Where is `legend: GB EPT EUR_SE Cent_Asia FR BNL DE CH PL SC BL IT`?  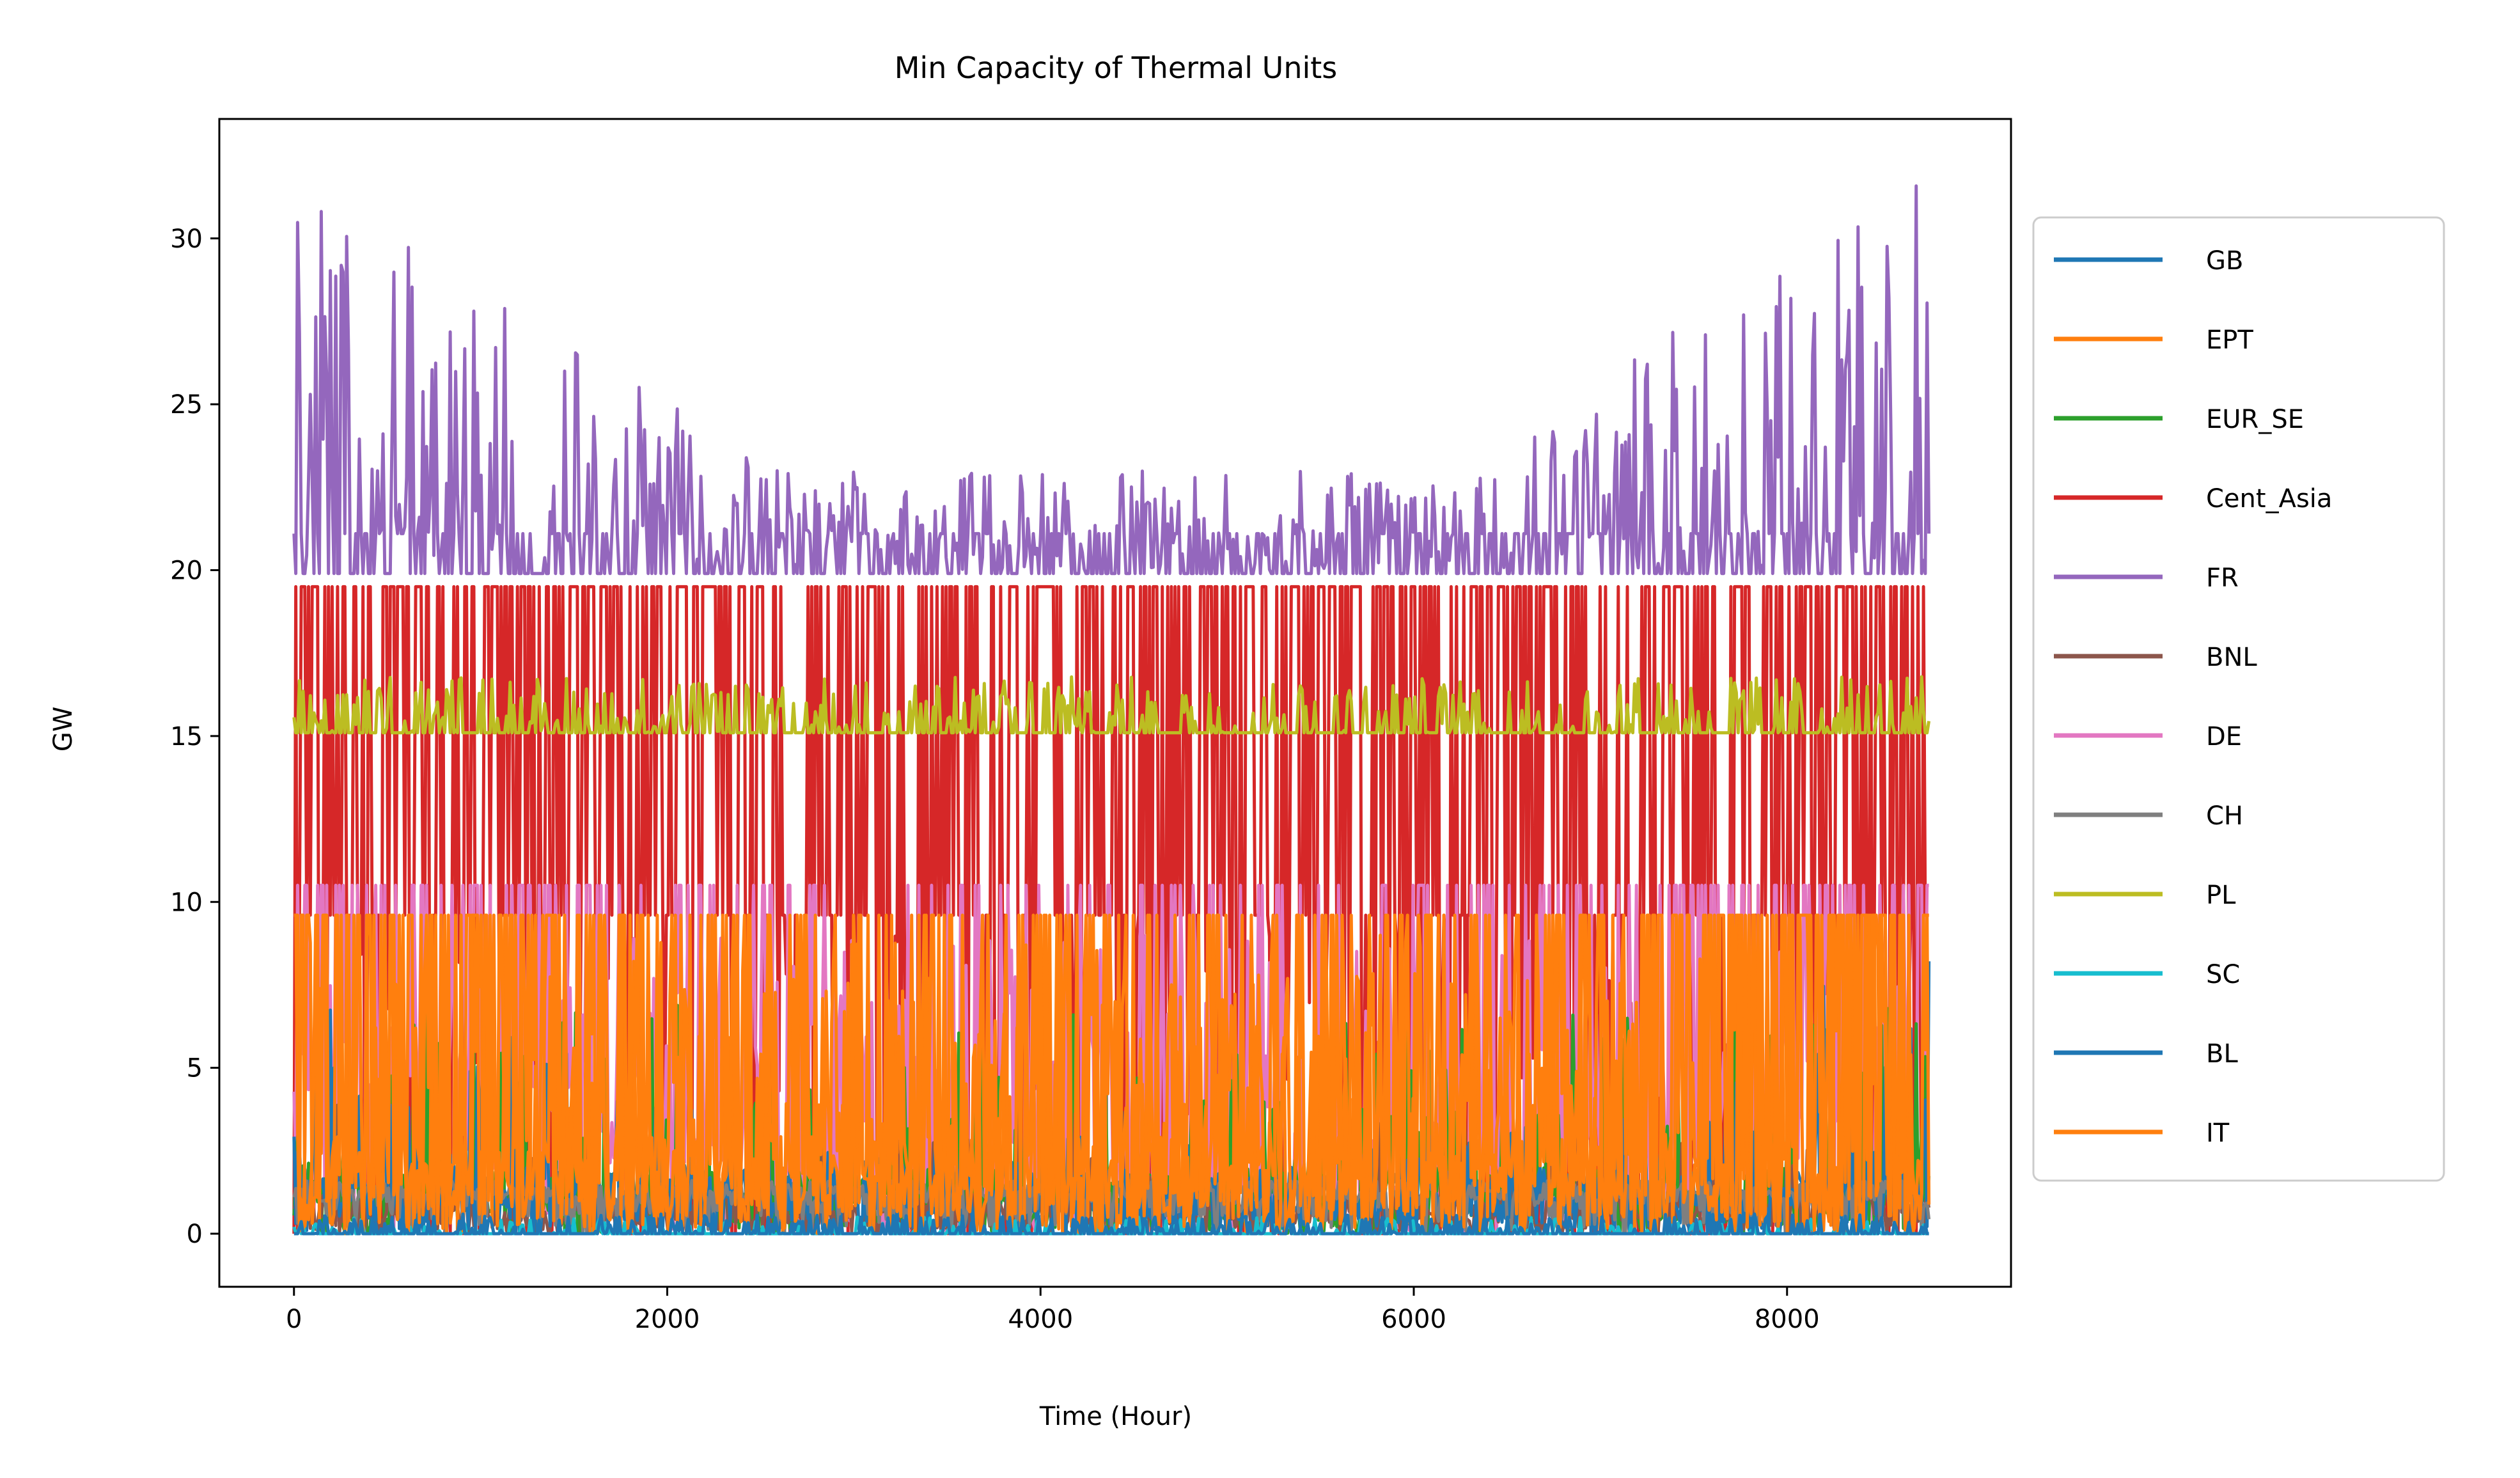 legend: GB EPT EUR_SE Cent_Asia FR BNL DE CH PL SC BL IT is located at coordinates (2238, 699).